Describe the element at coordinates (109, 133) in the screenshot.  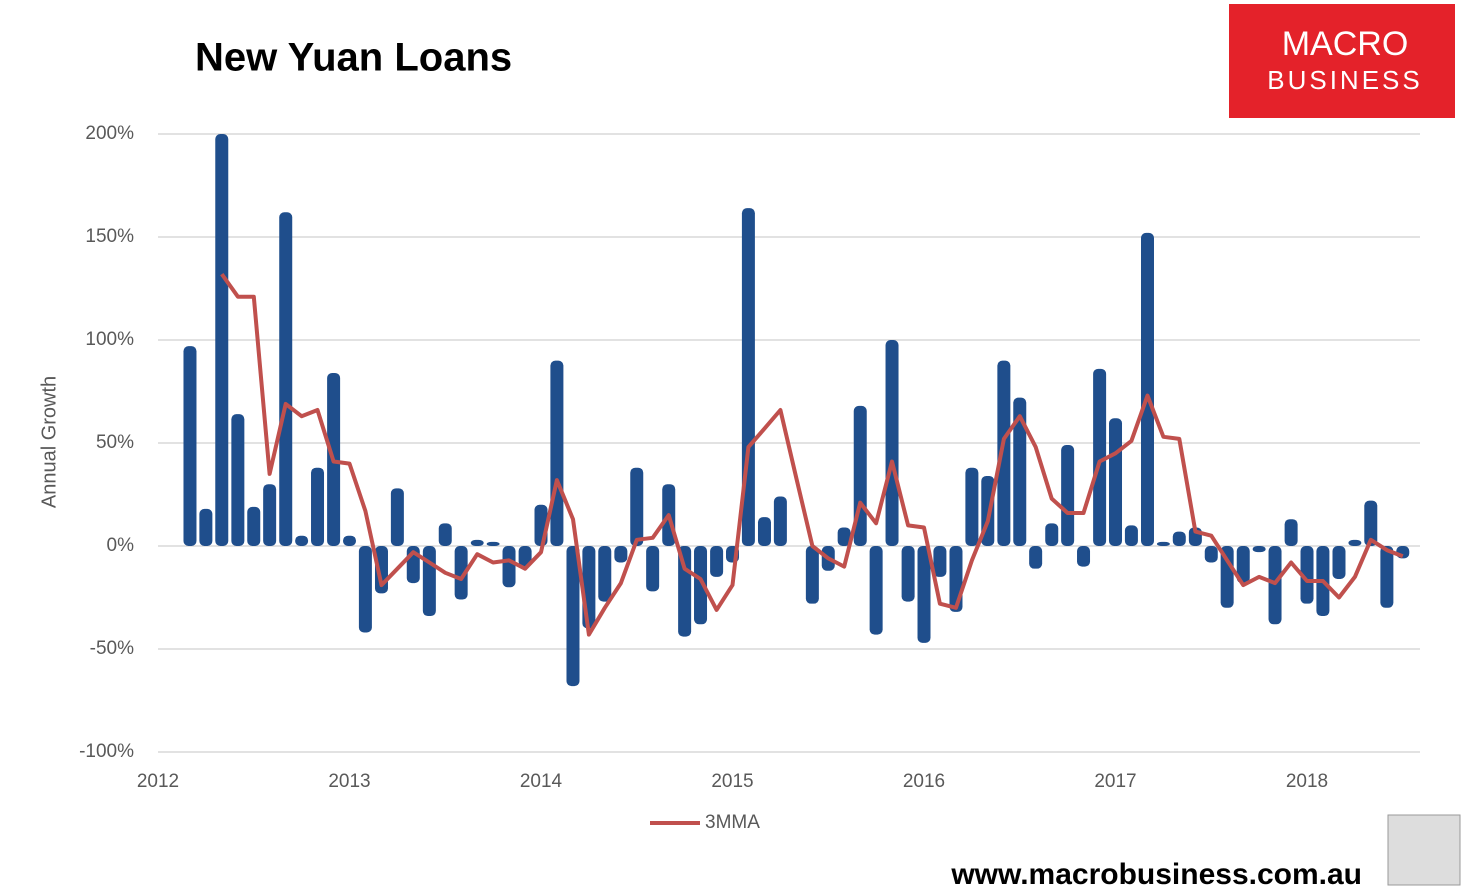
I see `y-tick-label: 200%` at that location.